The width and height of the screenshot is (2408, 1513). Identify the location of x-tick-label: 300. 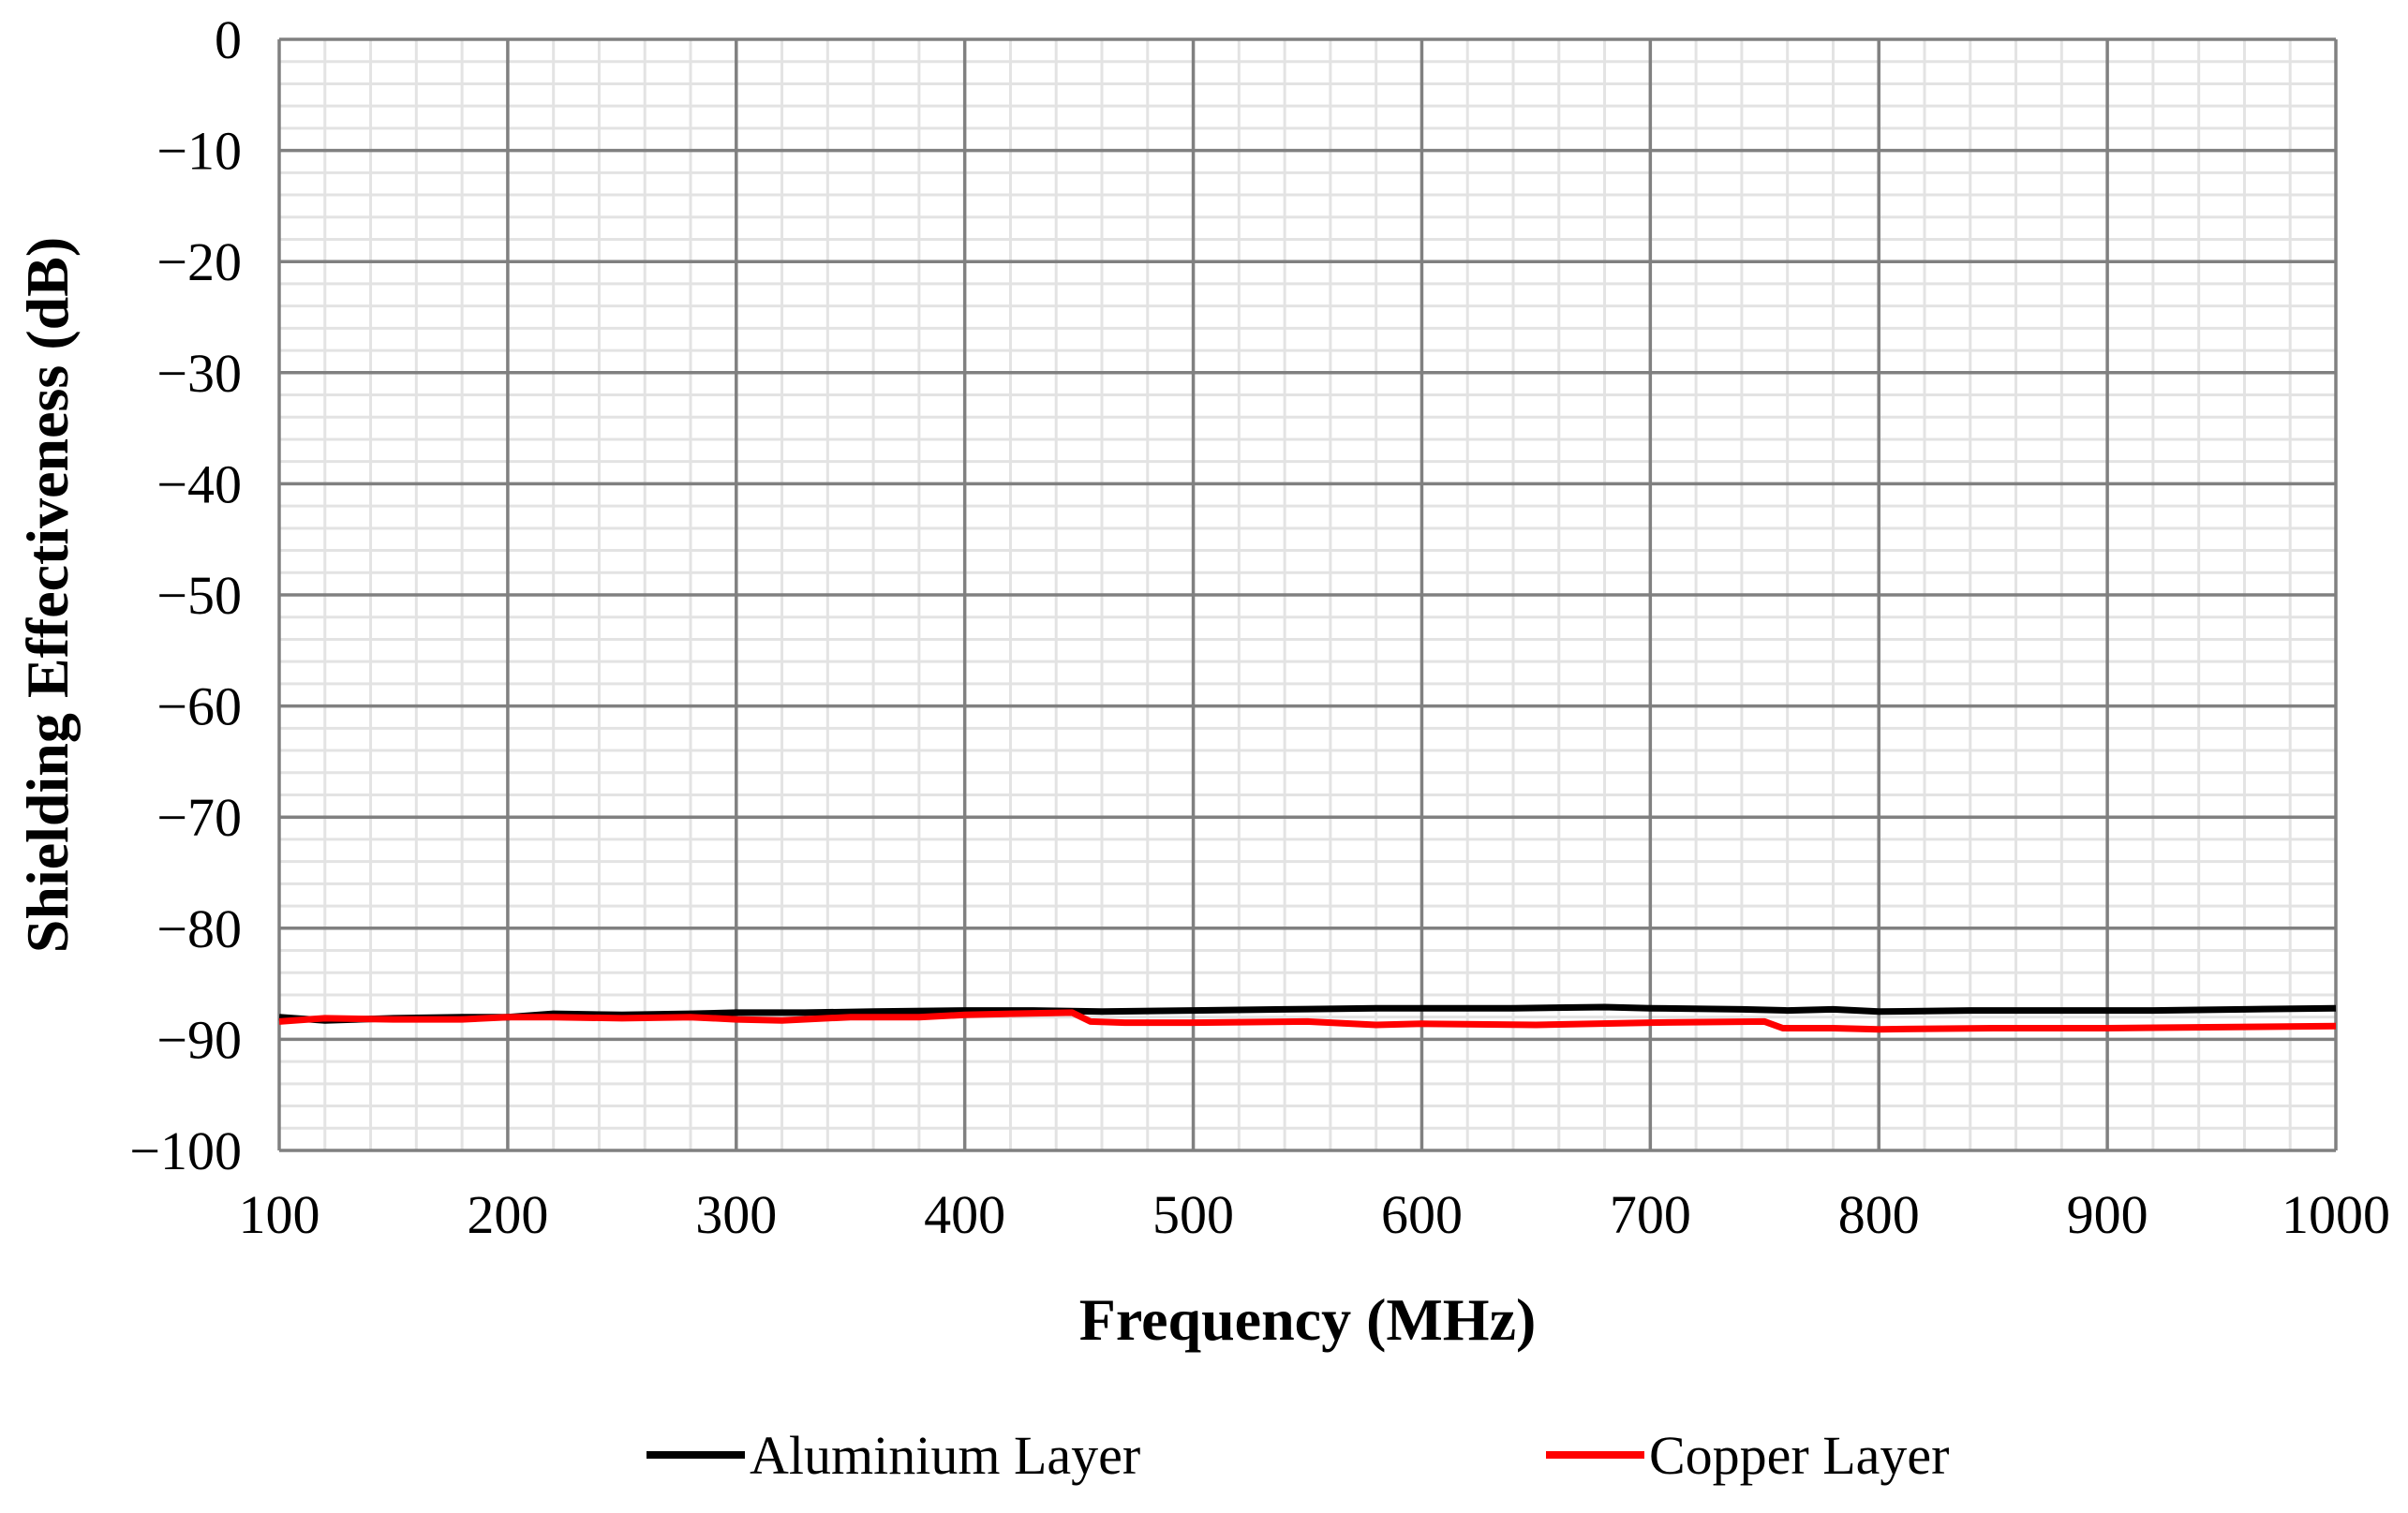
(736, 1214).